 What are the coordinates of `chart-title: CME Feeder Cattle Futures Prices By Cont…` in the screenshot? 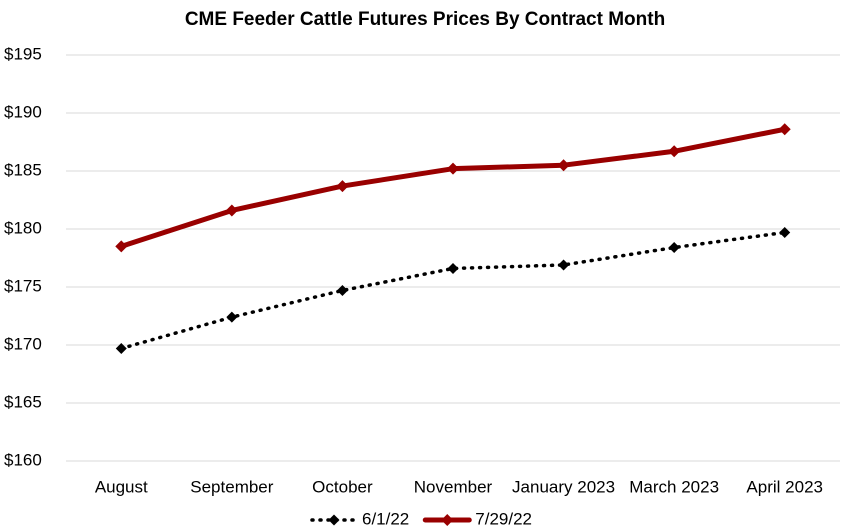 It's located at (425, 19).